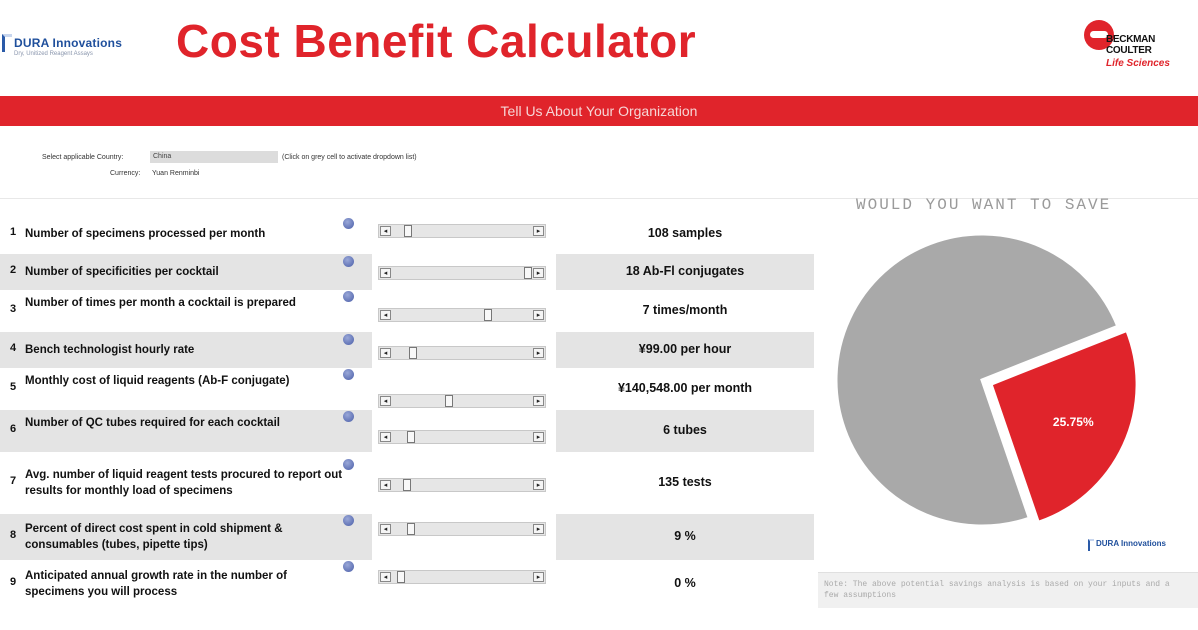  Describe the element at coordinates (125, 173) in the screenshot. I see `currency-label: Currency:` at that location.